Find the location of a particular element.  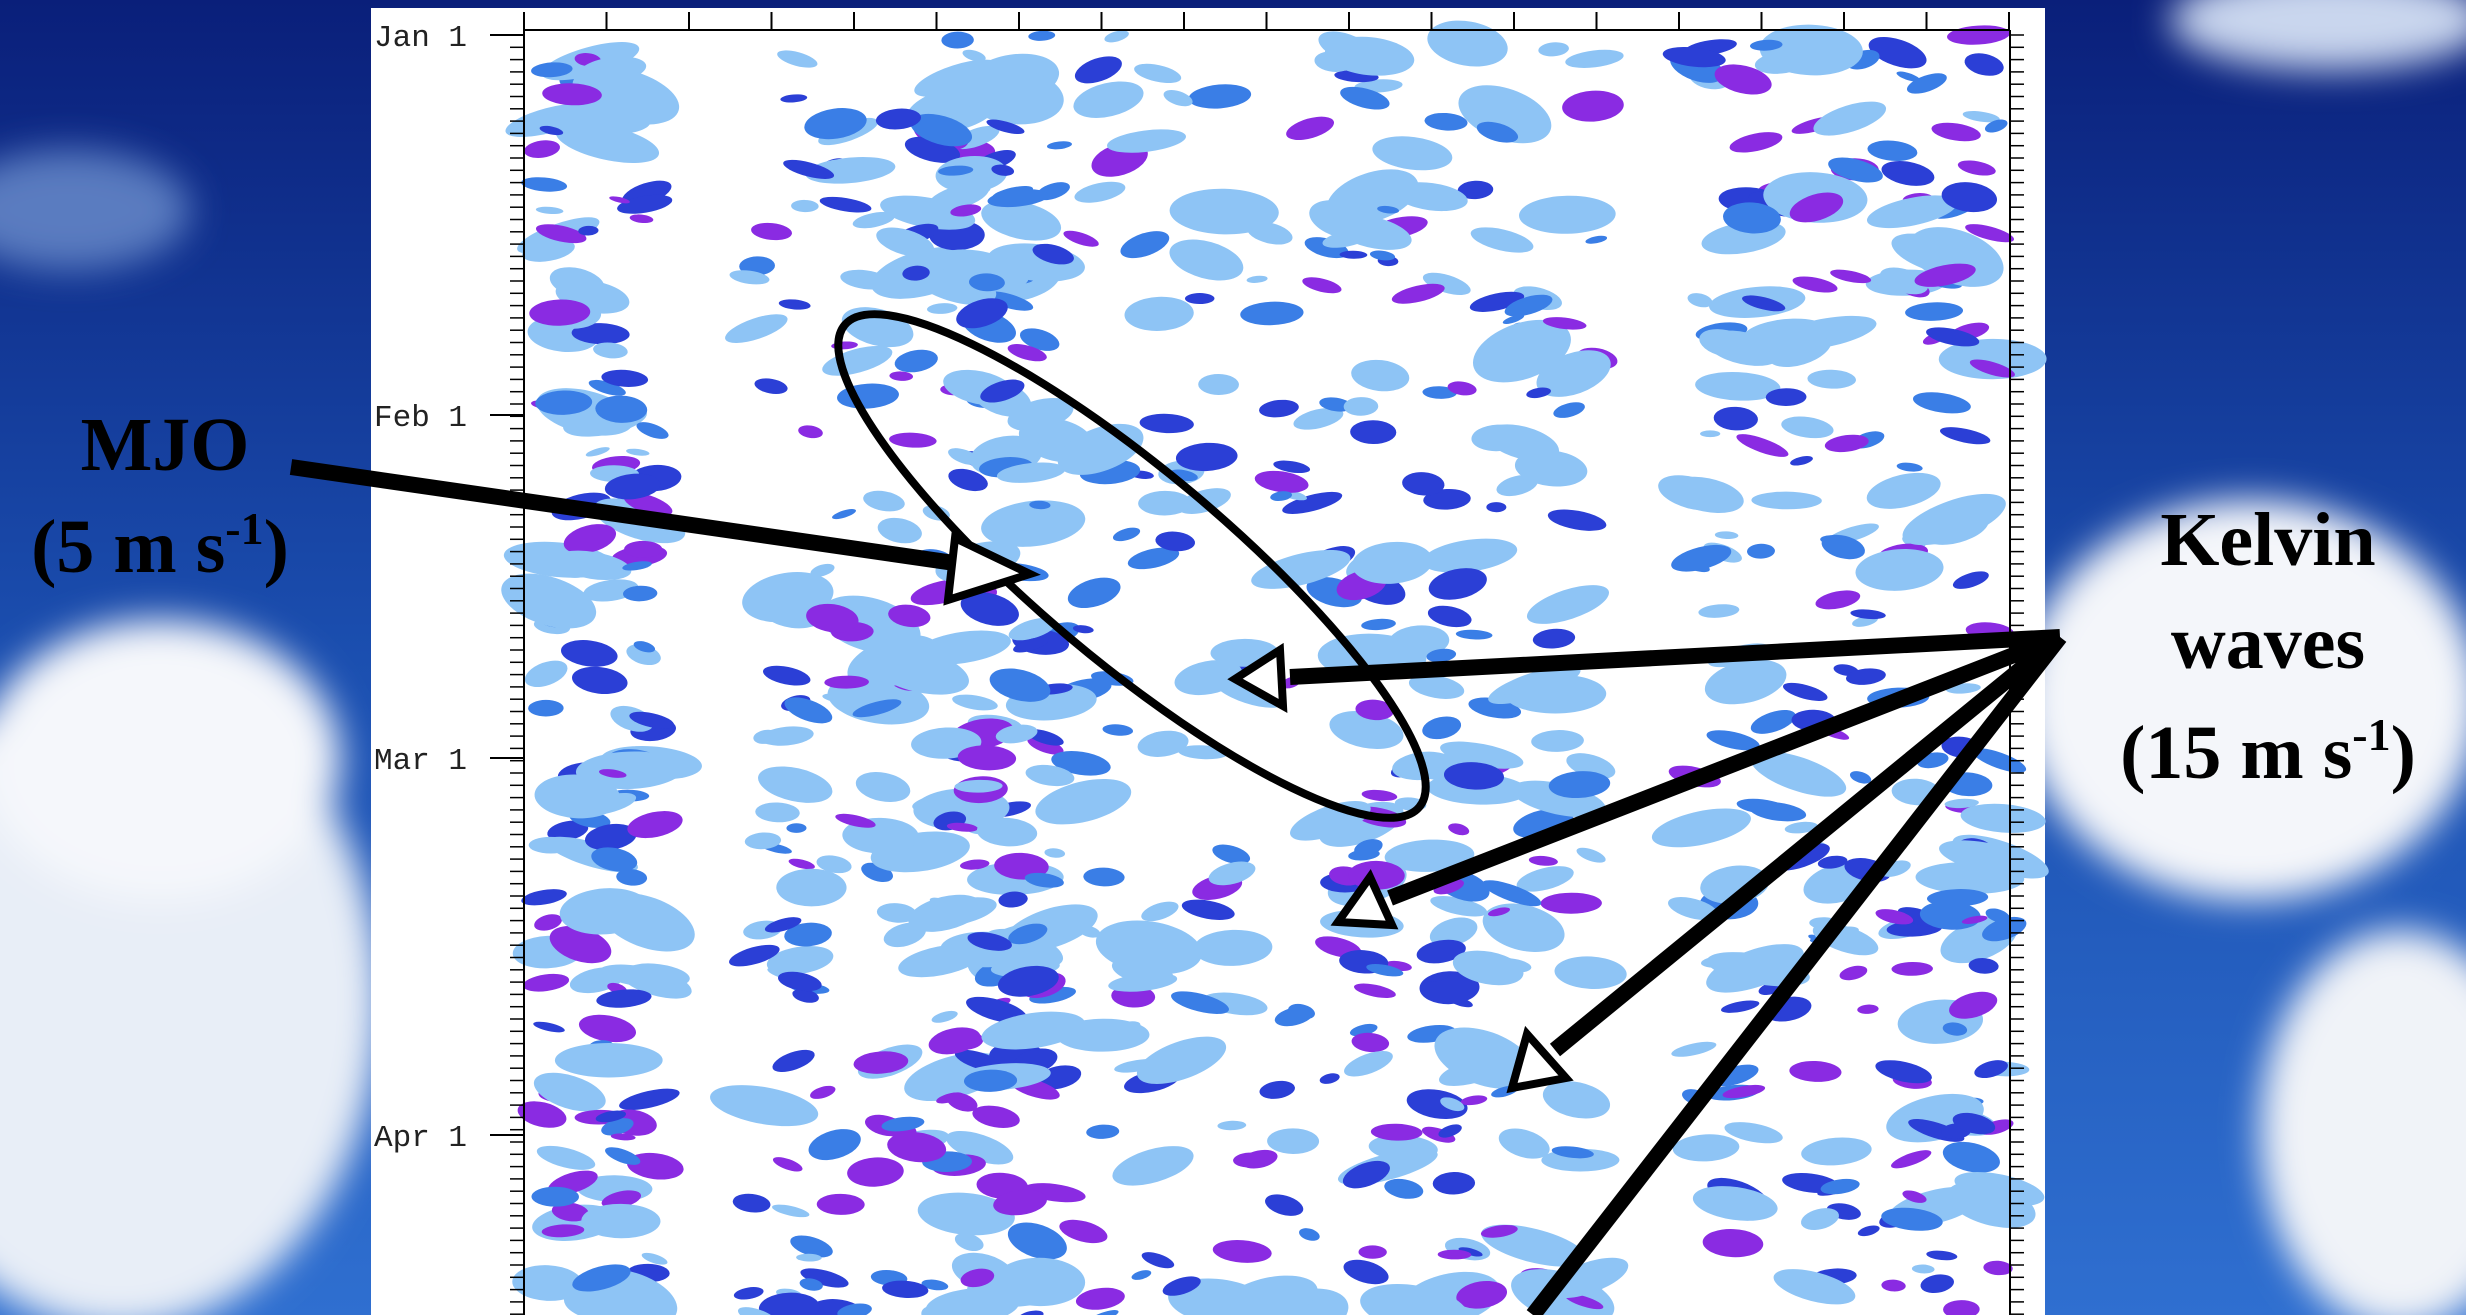

arrowhead is located at coordinates (1257, 678).